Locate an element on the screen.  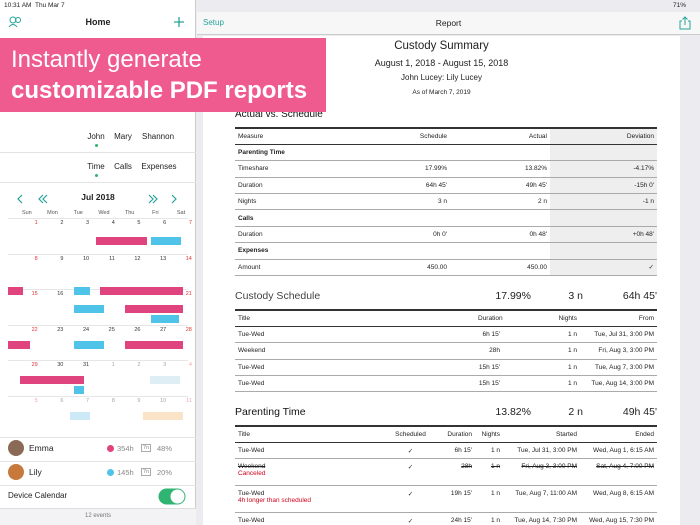
view-tab: Time is located at coordinates (96, 166).